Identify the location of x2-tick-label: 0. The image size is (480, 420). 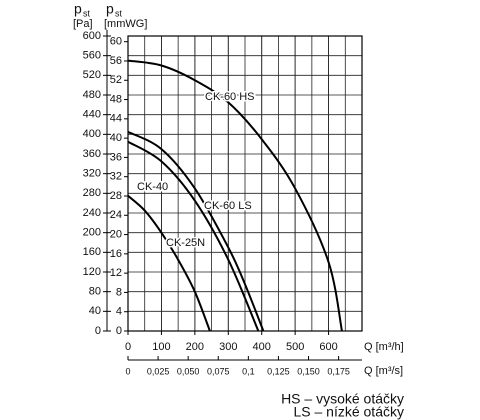
(127, 371).